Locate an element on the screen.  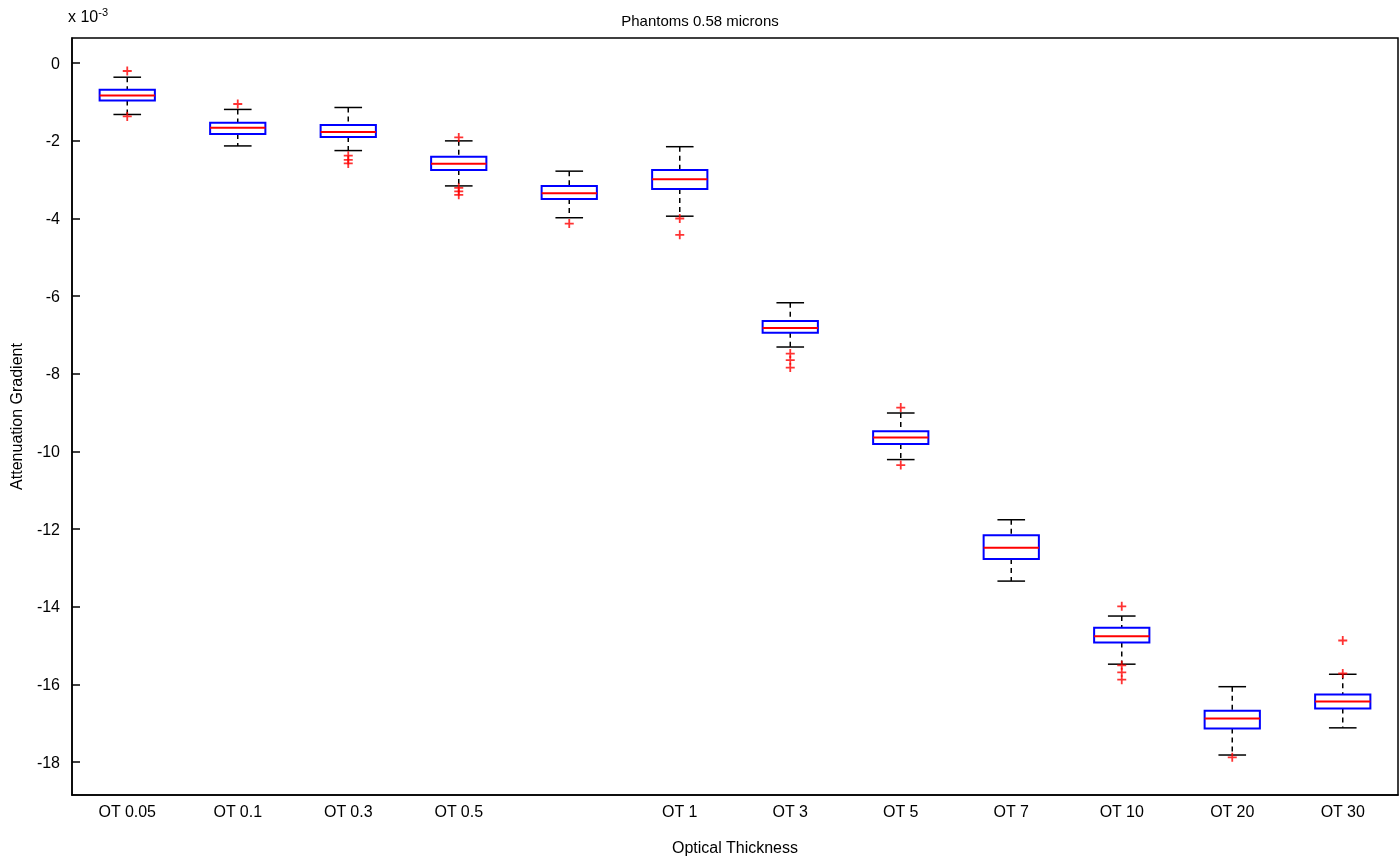
y-tick-label: -8 is located at coordinates (53, 374).